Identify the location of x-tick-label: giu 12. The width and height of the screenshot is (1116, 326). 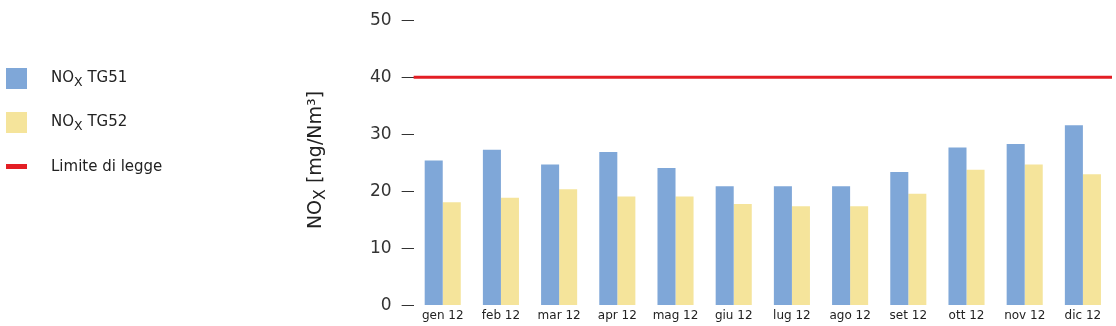
(733, 314).